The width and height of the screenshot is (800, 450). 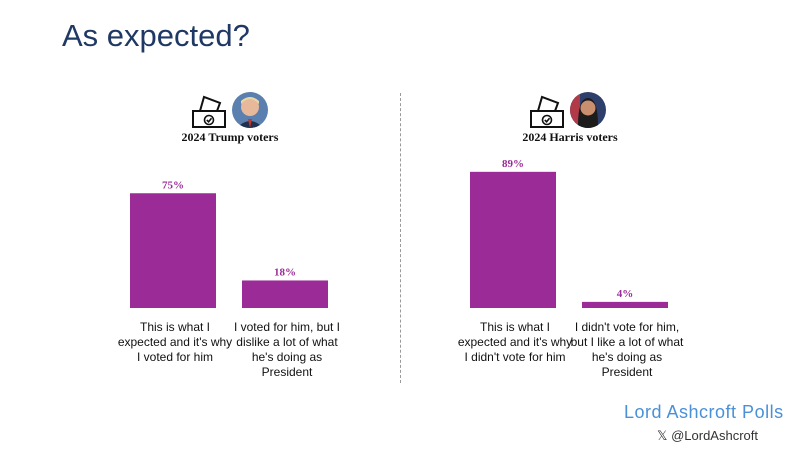 I want to click on trump-voters-label: 2024 Trump voters, so click(x=230, y=137).